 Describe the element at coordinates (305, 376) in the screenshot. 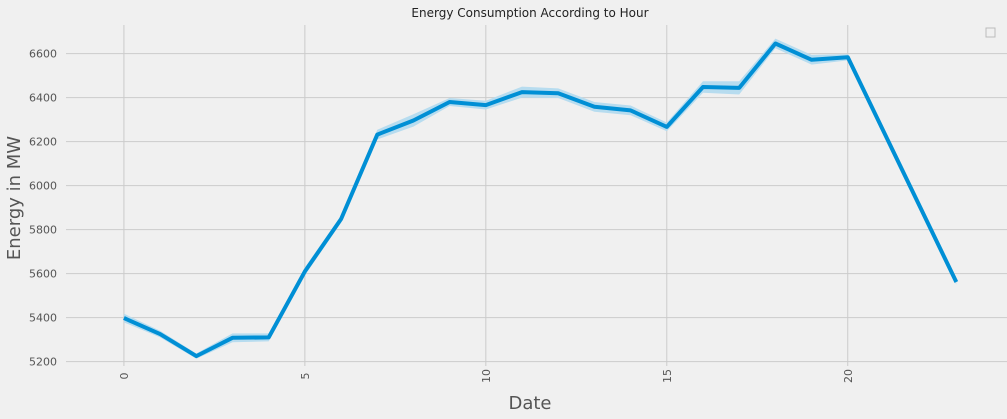

I see `x-tick-label: 5` at that location.